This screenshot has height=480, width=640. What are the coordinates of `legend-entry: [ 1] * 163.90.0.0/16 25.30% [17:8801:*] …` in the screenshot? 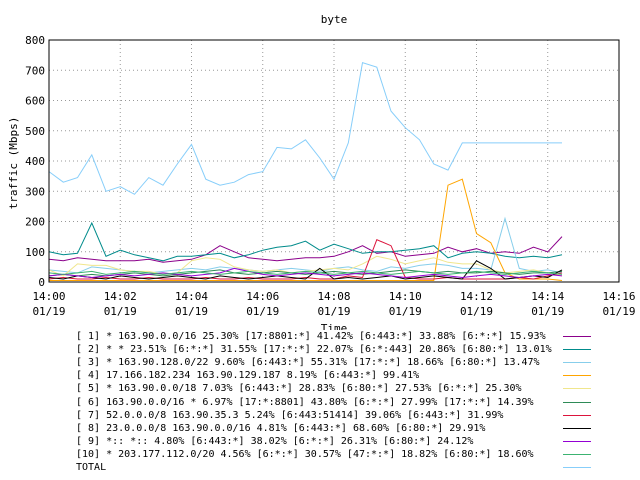 It's located at (356, 336).